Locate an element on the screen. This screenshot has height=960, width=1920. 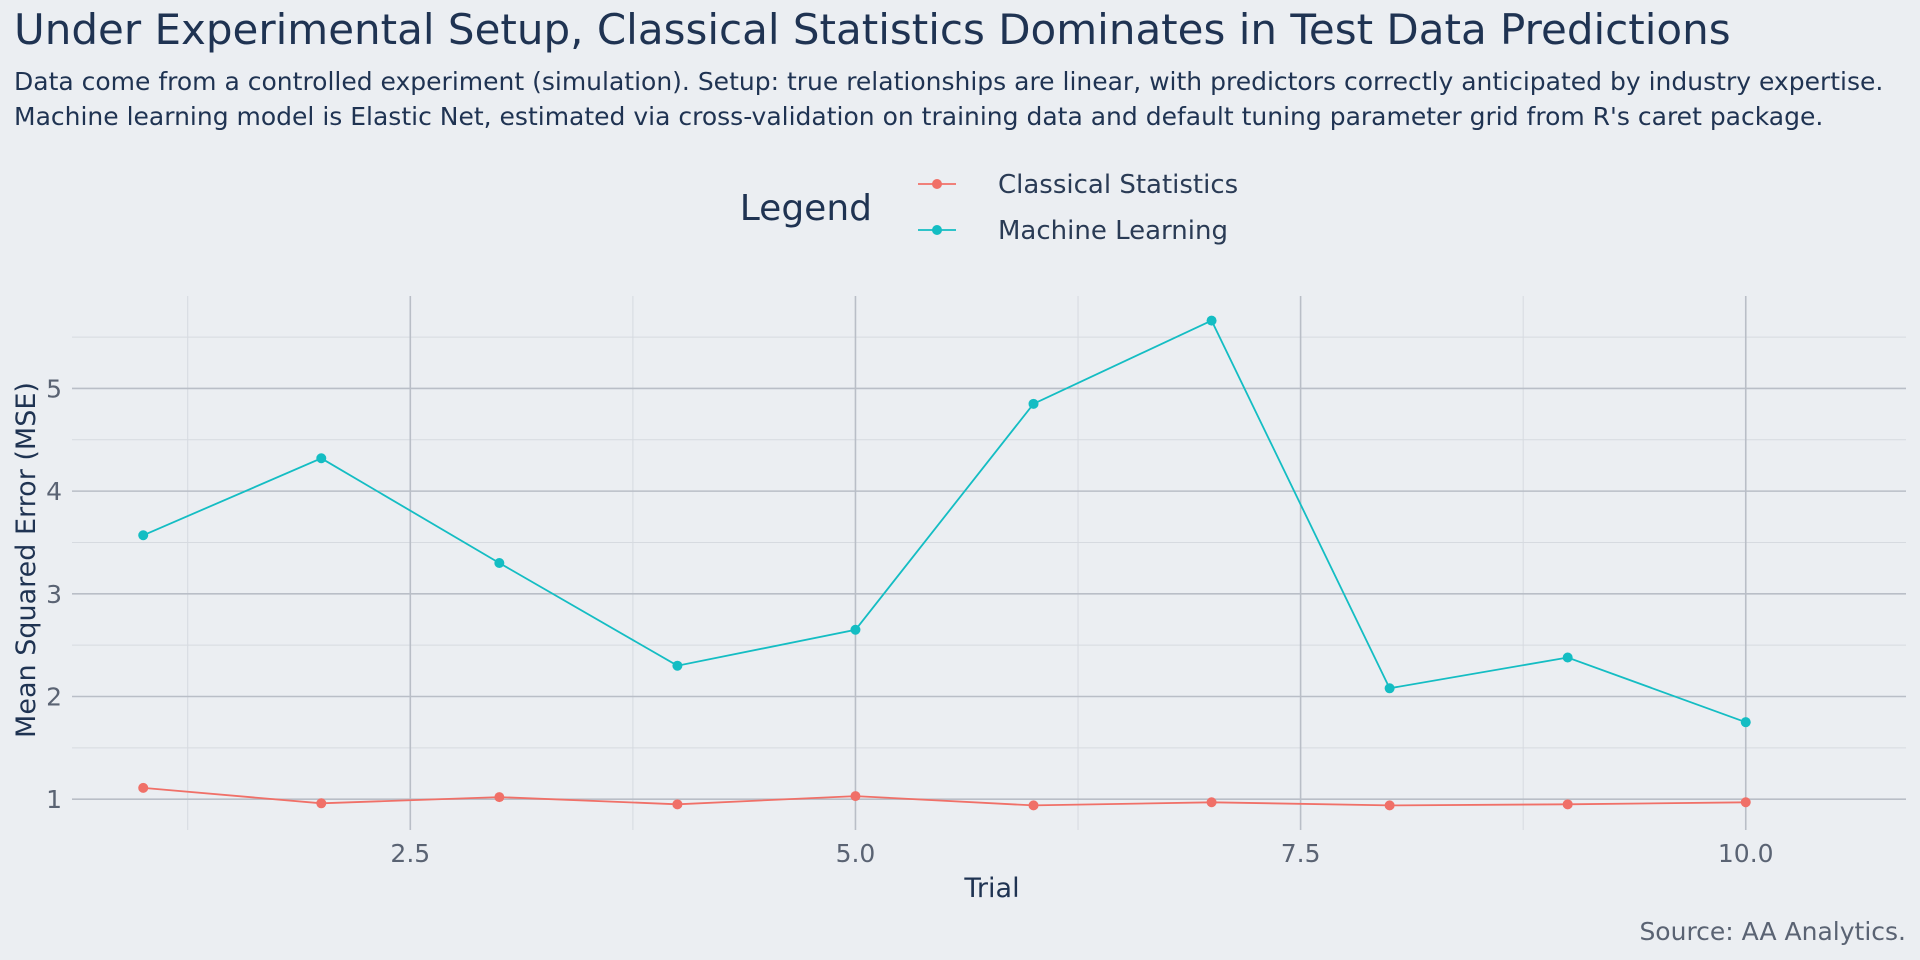
y-tick-label: 4 is located at coordinates (54, 491).